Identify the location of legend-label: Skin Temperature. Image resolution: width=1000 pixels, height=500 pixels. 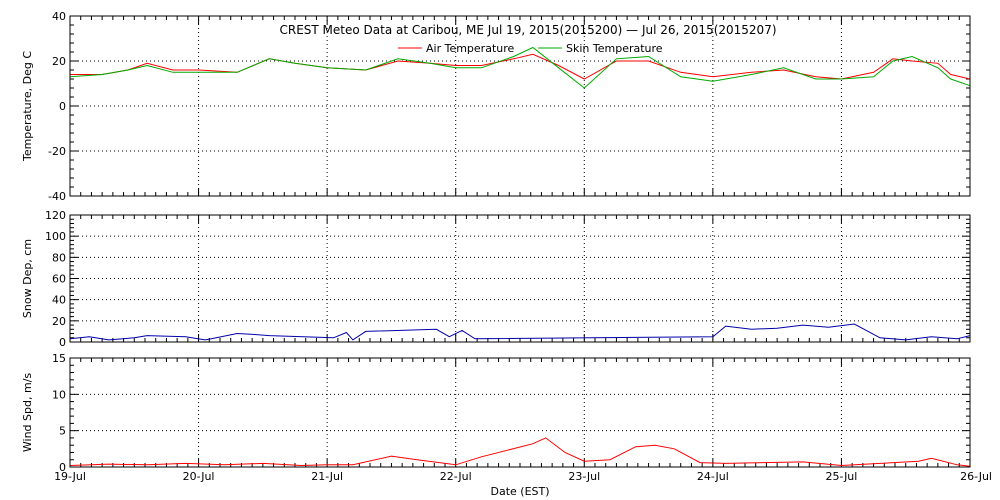
(614, 48).